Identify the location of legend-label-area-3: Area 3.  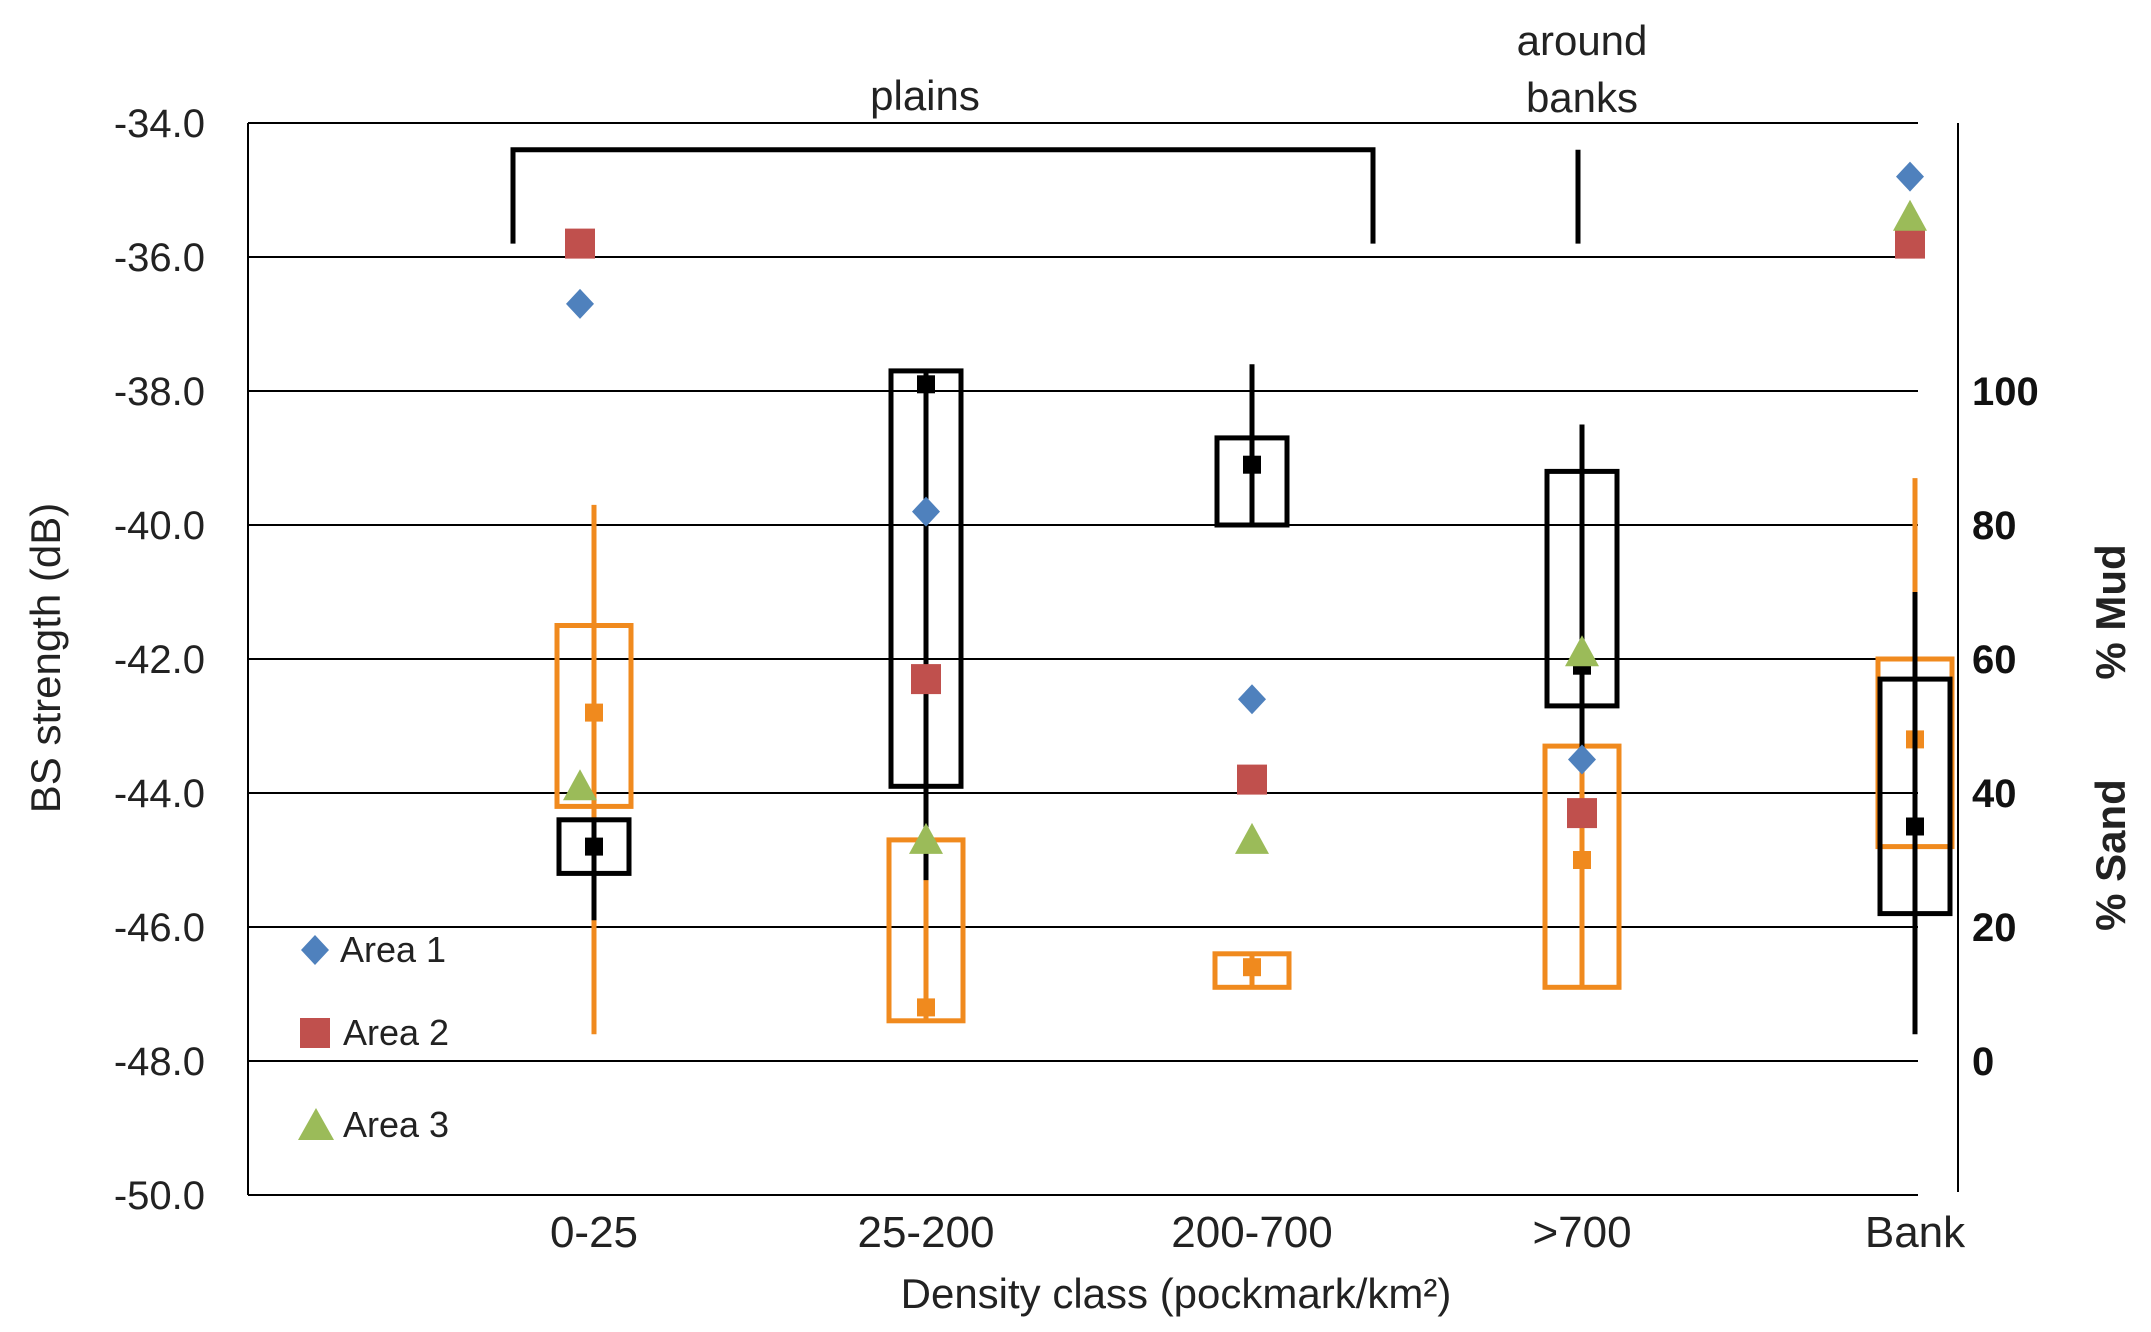
(396, 1124).